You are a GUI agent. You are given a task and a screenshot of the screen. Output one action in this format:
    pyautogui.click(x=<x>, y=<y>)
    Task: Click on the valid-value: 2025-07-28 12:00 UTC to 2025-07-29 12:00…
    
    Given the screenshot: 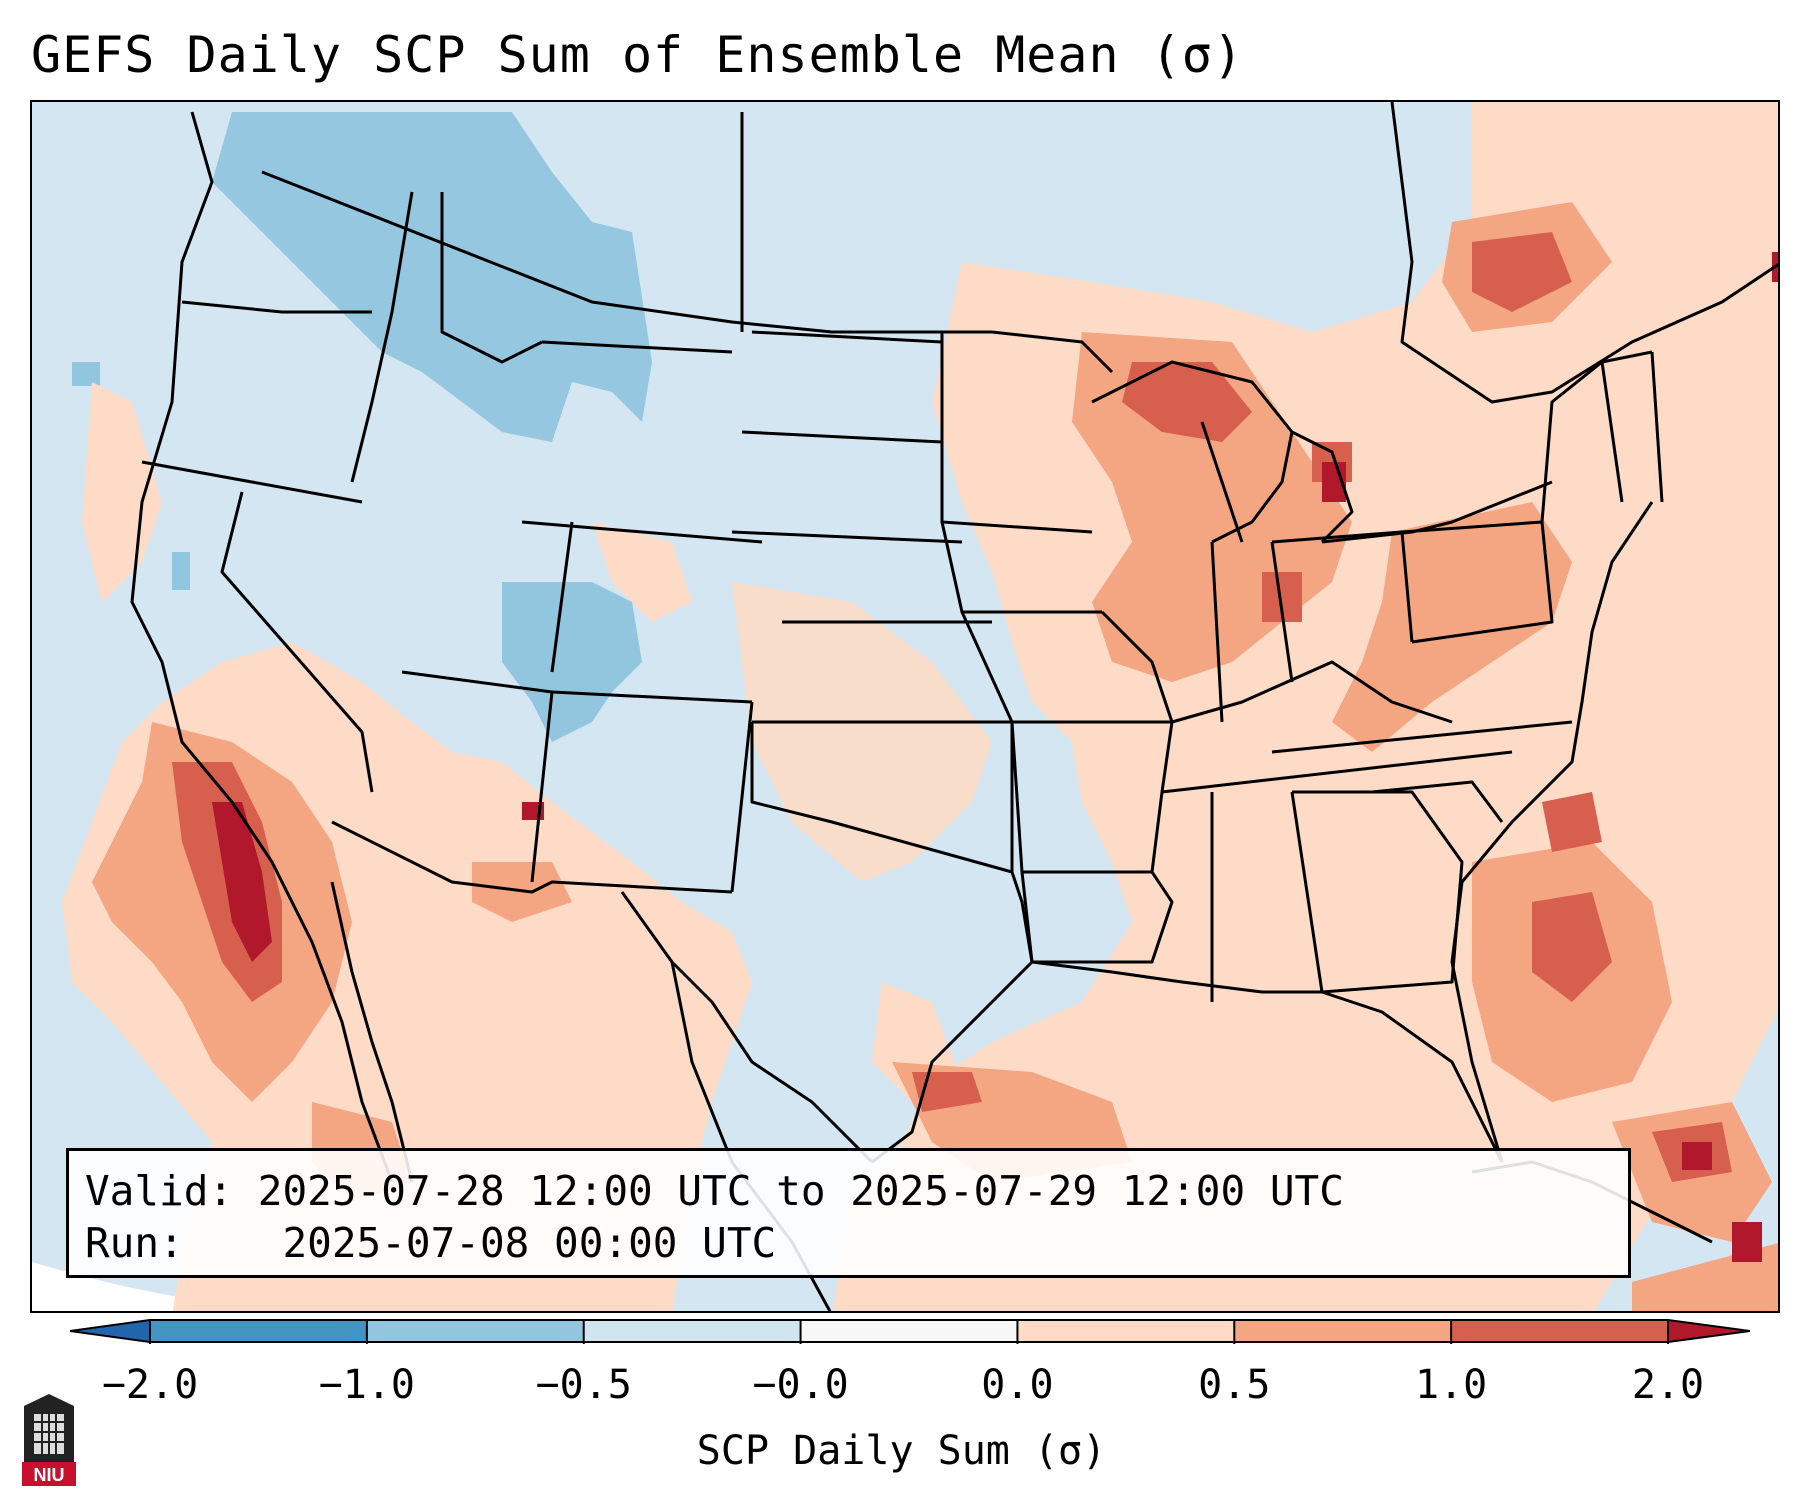 What is the action you would take?
    pyautogui.click(x=800, y=1191)
    